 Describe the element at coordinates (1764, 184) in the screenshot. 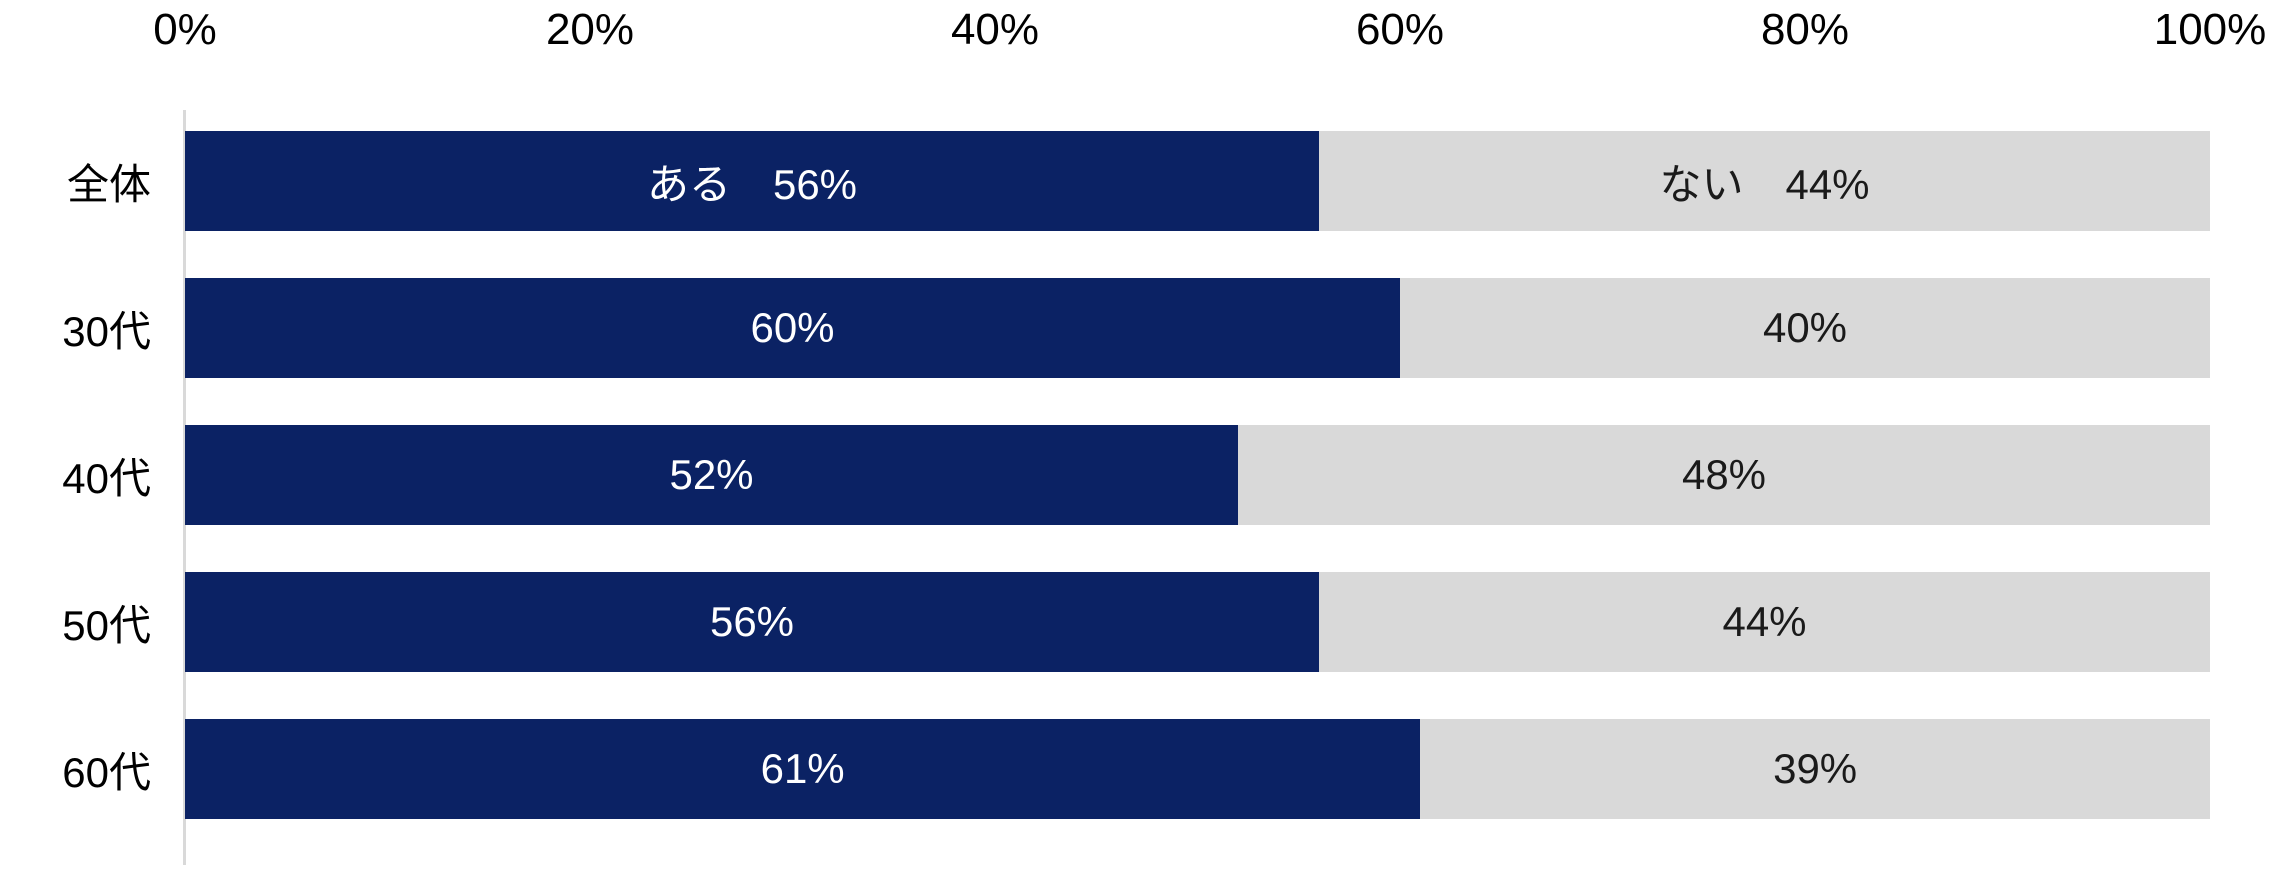

I see `bar-label-nai: ない 44%` at that location.